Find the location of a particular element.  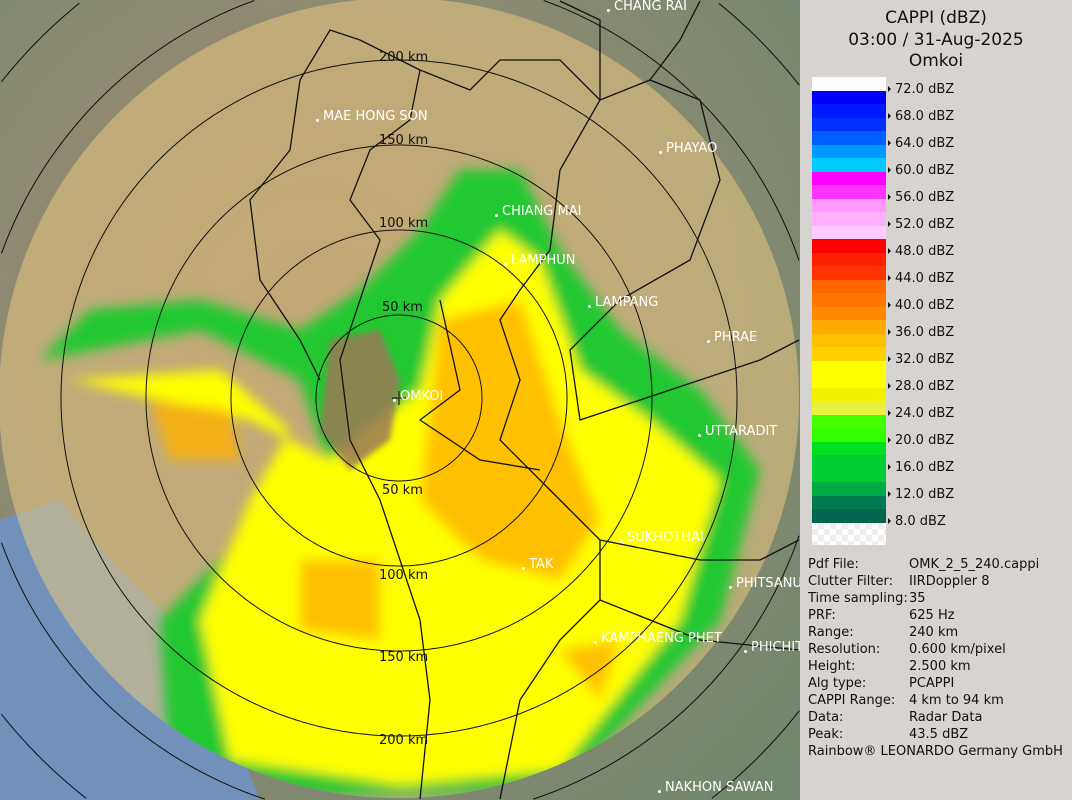

metadata-row: Range: 240 km is located at coordinates (923, 632).